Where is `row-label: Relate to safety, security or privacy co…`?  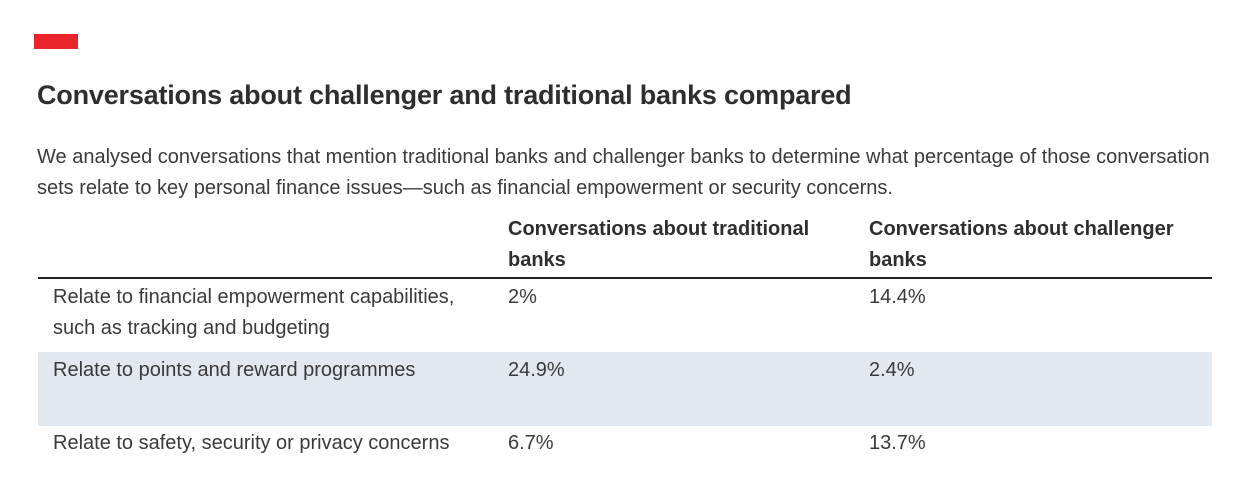 row-label: Relate to safety, security or privacy co… is located at coordinates (251, 443).